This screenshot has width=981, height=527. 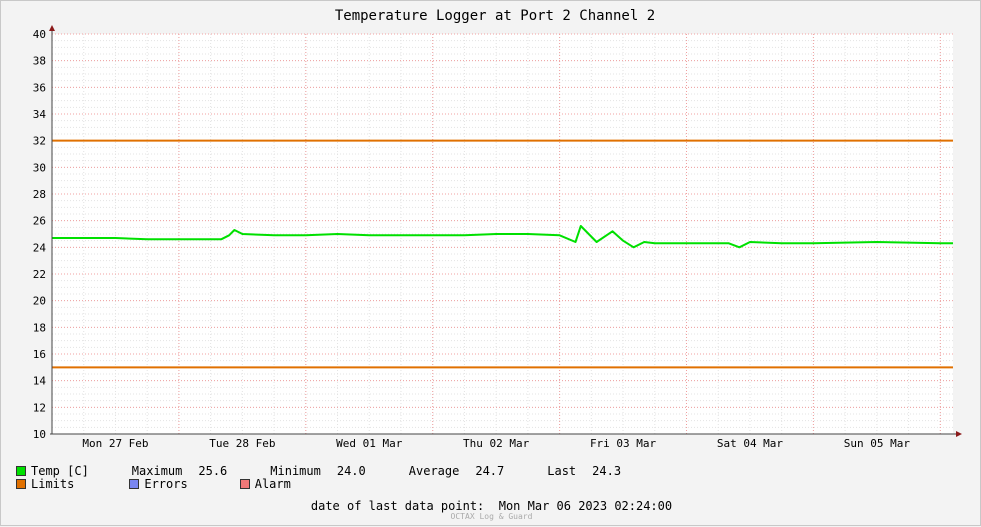 What do you see at coordinates (585, 506) in the screenshot?
I see `footer-value: Mon Mar 06 2023 02:24:00` at bounding box center [585, 506].